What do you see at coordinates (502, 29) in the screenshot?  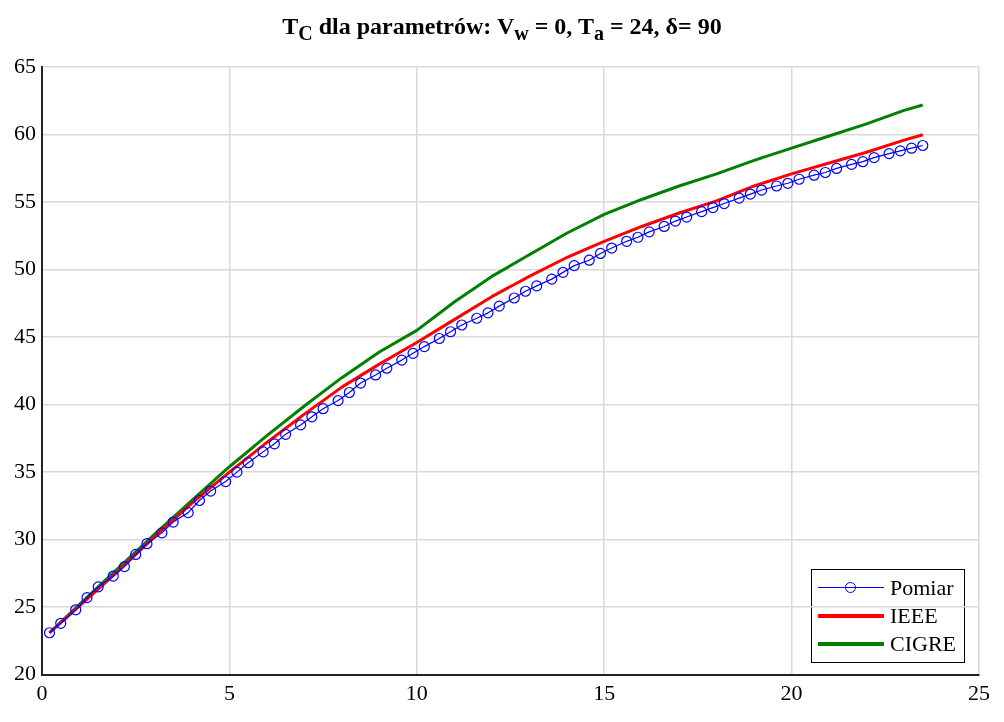 I see `chart-title: T$_{C}$ dla parametrów: V$_{w}$ = 0, T$_{a}$ = 24, δ= 90` at bounding box center [502, 29].